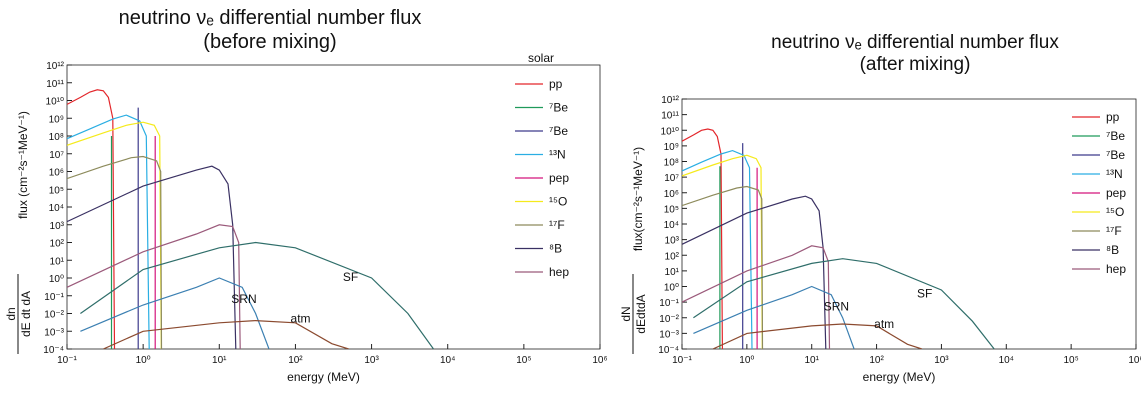 The image size is (1141, 401). I want to click on y-axis-label: flux(cm⁻²s⁻¹MeV⁻¹), so click(638, 199).